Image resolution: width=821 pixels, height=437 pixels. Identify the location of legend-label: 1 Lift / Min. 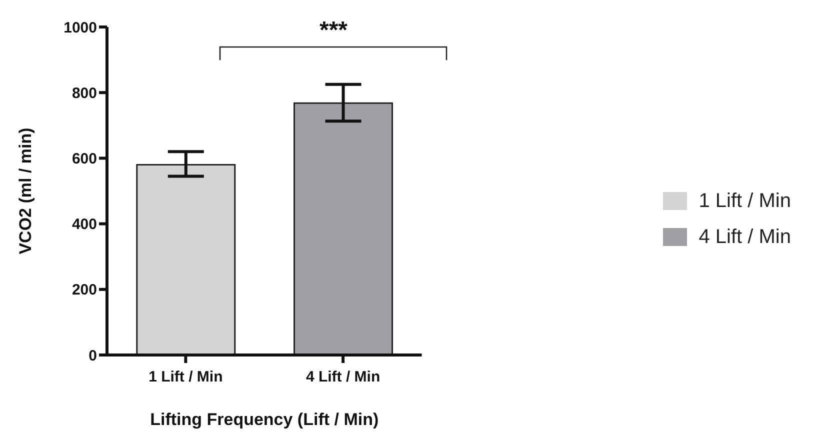
(744, 201).